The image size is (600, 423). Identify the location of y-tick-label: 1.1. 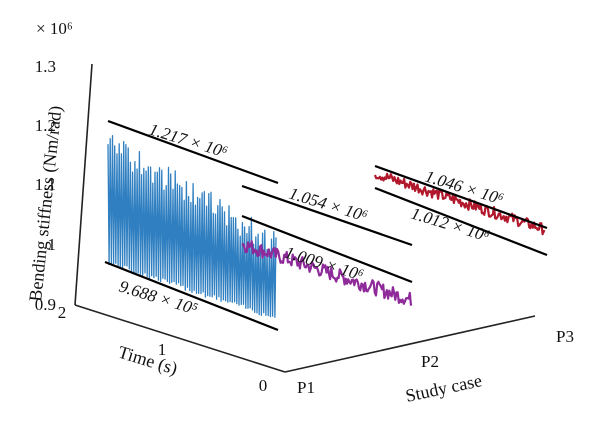
(45, 184).